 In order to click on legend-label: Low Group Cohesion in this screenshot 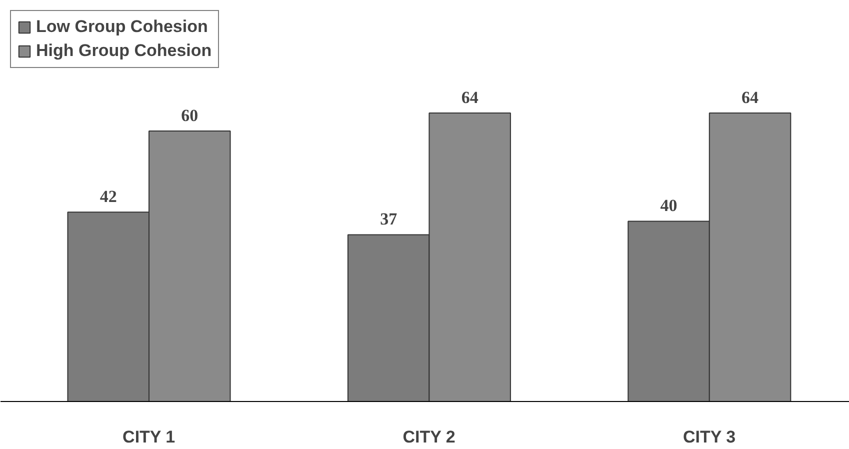, I will do `click(122, 27)`.